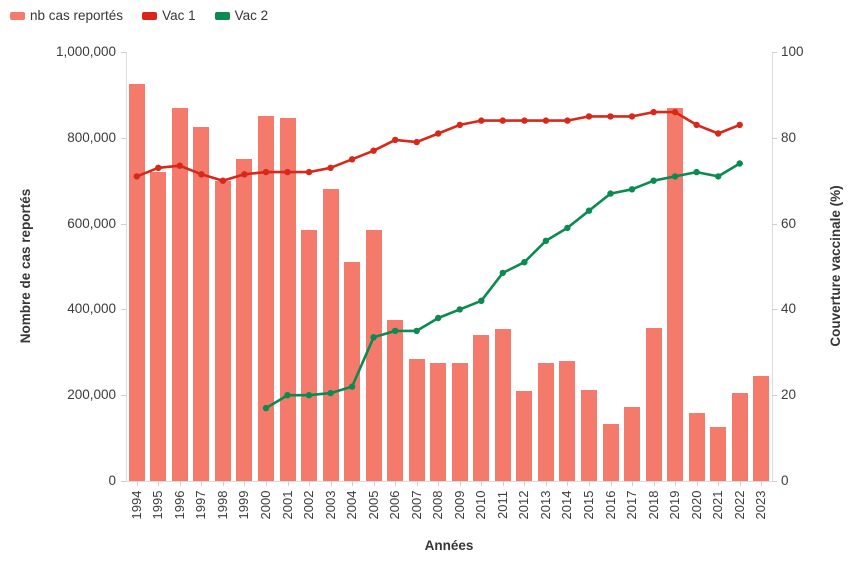  What do you see at coordinates (395, 331) in the screenshot?
I see `vac-2-marker-2006` at bounding box center [395, 331].